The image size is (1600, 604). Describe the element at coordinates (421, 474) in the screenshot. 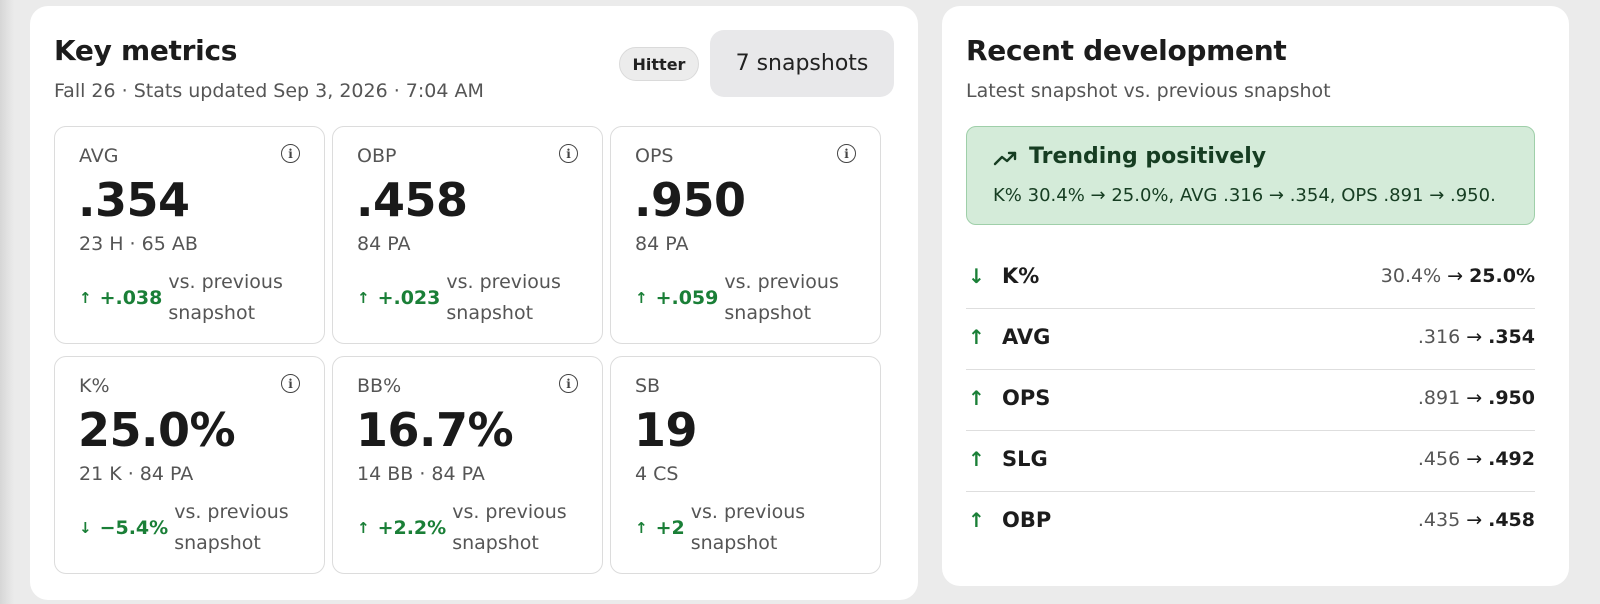

I see `metric-detail: 14 BB · 84 PA` at that location.